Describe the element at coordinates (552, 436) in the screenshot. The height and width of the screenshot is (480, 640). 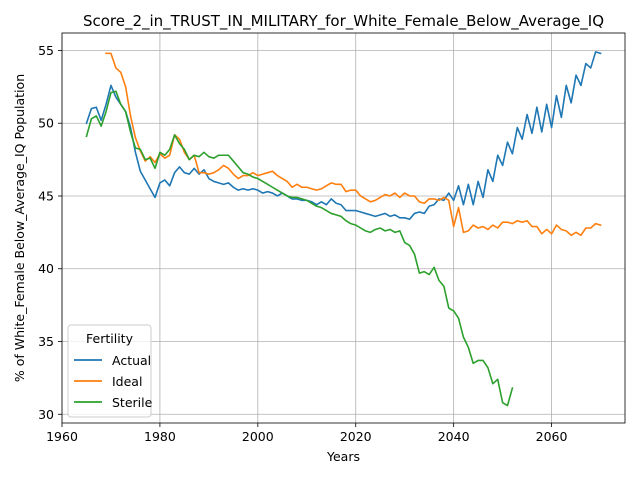
I see `x-tick-label: 2060` at that location.